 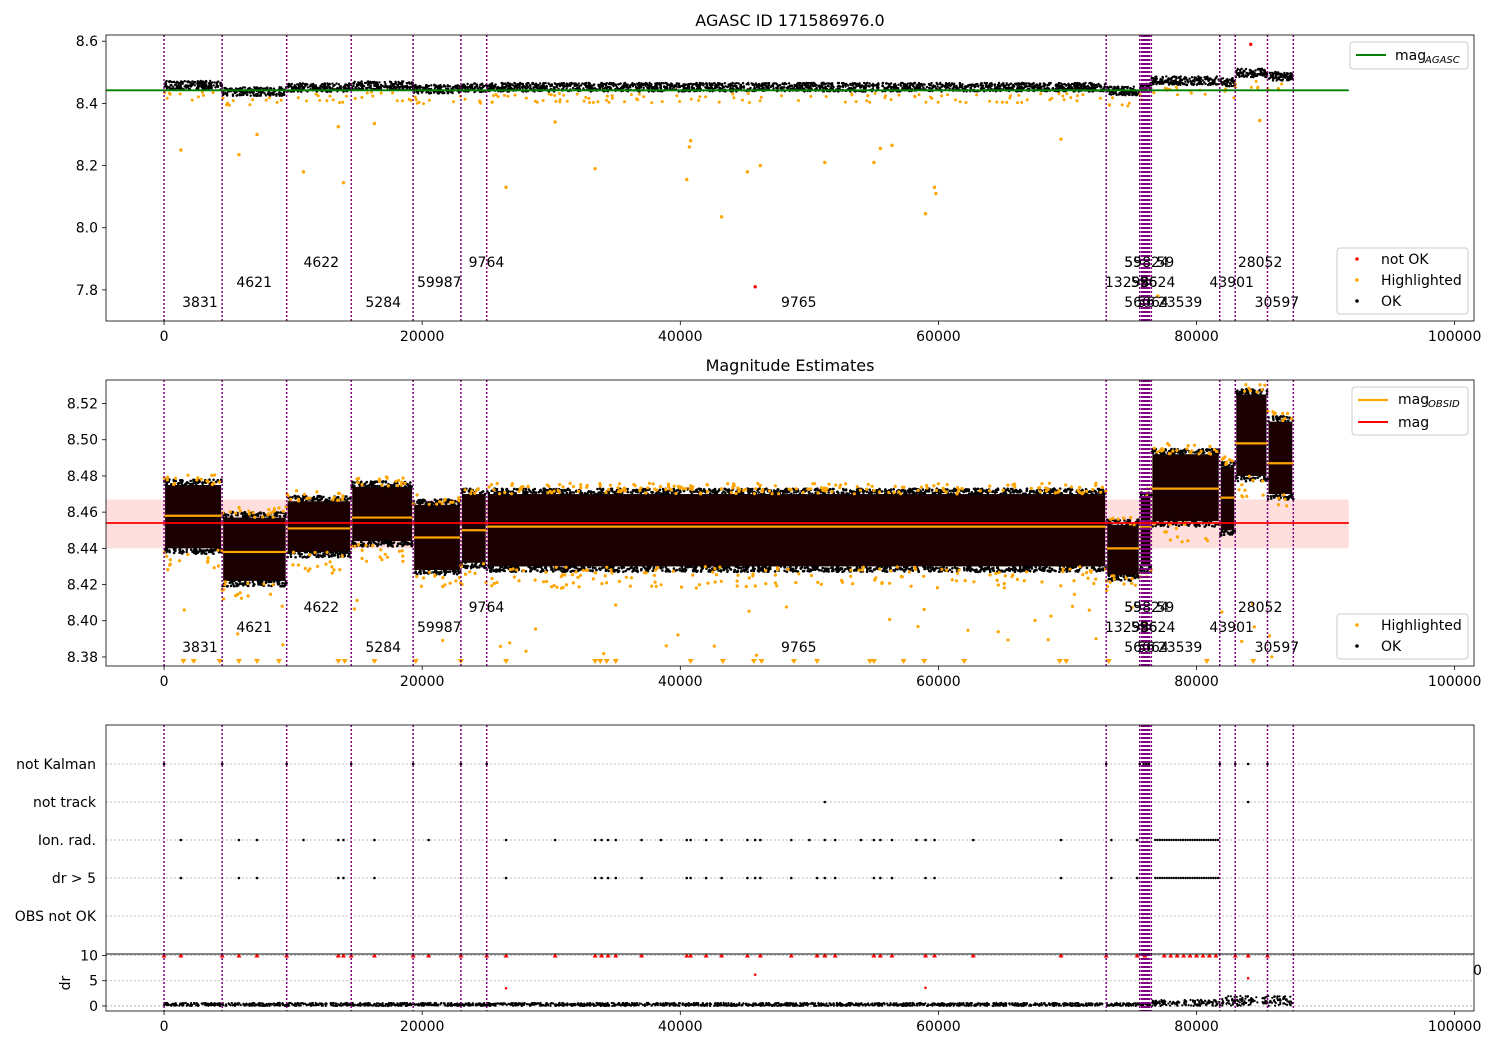 What do you see at coordinates (1260, 263) in the screenshot?
I see `observation-label: 28052` at bounding box center [1260, 263].